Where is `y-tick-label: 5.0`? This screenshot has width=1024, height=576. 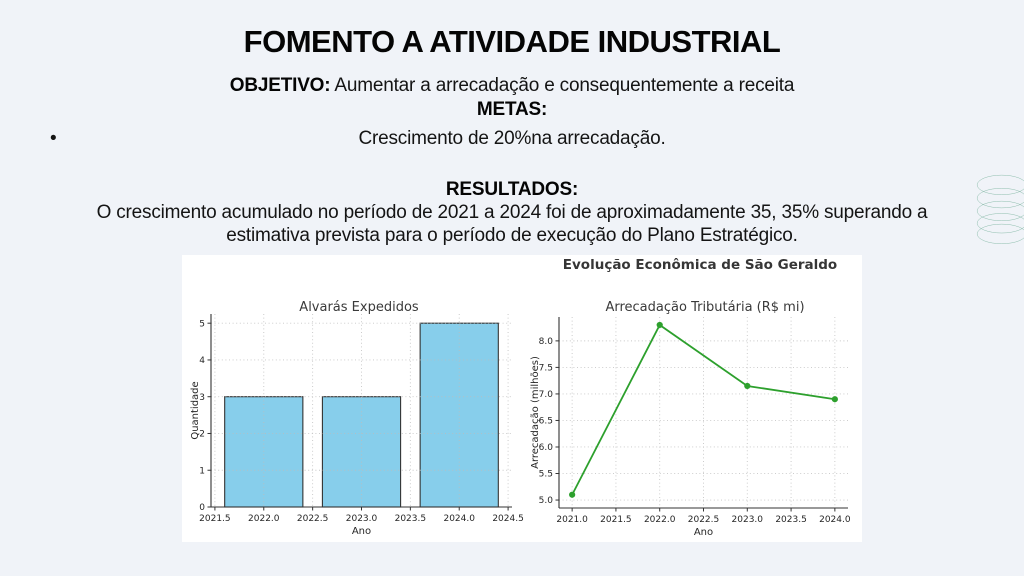
y-tick-label: 5.0 is located at coordinates (546, 501).